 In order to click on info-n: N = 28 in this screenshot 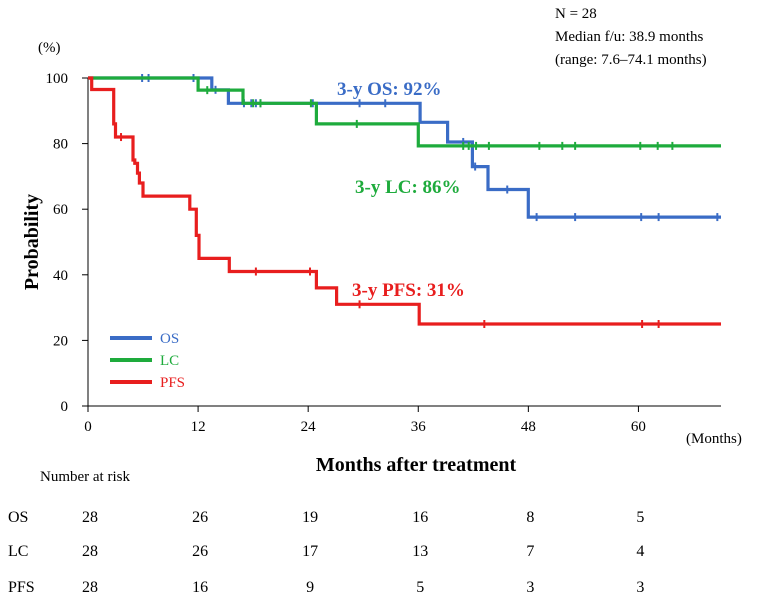, I will do `click(576, 14)`.